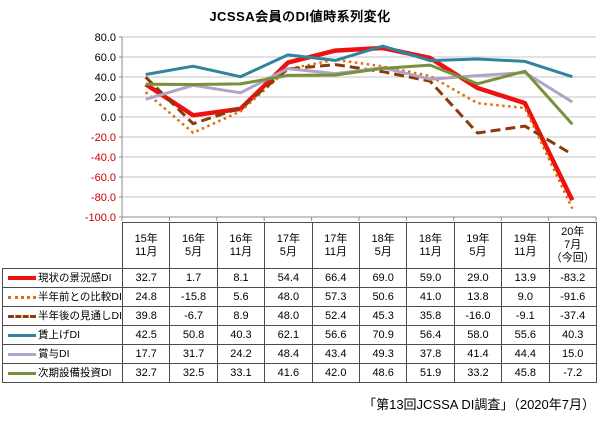  Describe the element at coordinates (103, 138) in the screenshot. I see `y-axis-label: -20.0` at that location.